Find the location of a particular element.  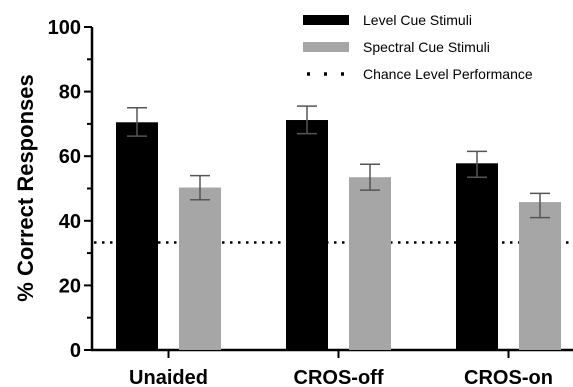

y-tick-label: 80 is located at coordinates (70, 93).